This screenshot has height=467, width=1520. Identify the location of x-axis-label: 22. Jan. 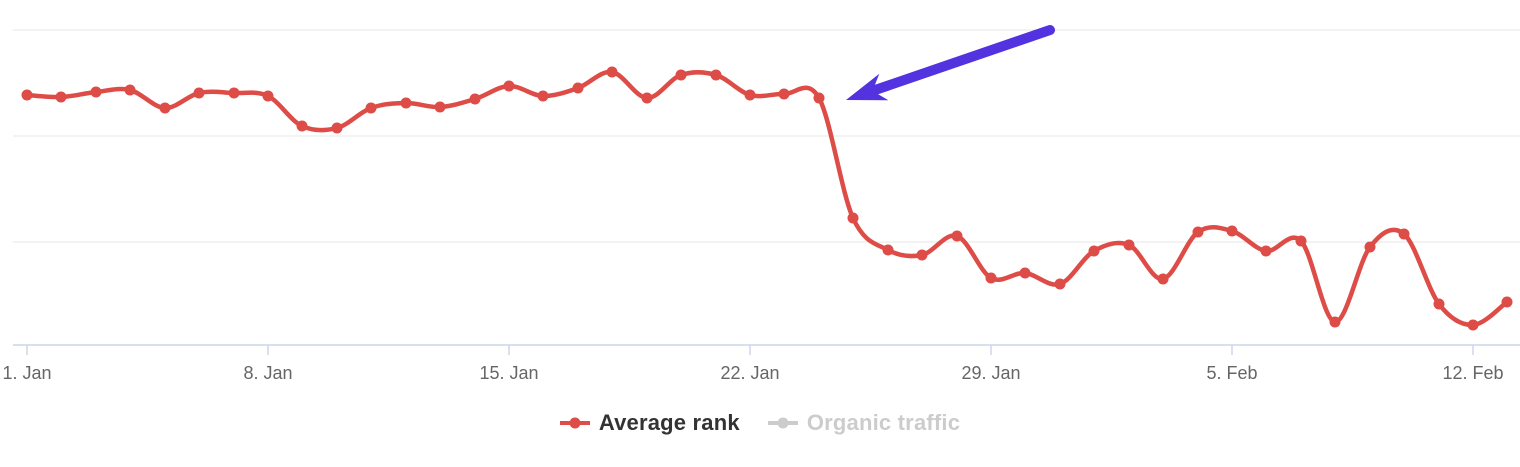
(749, 373).